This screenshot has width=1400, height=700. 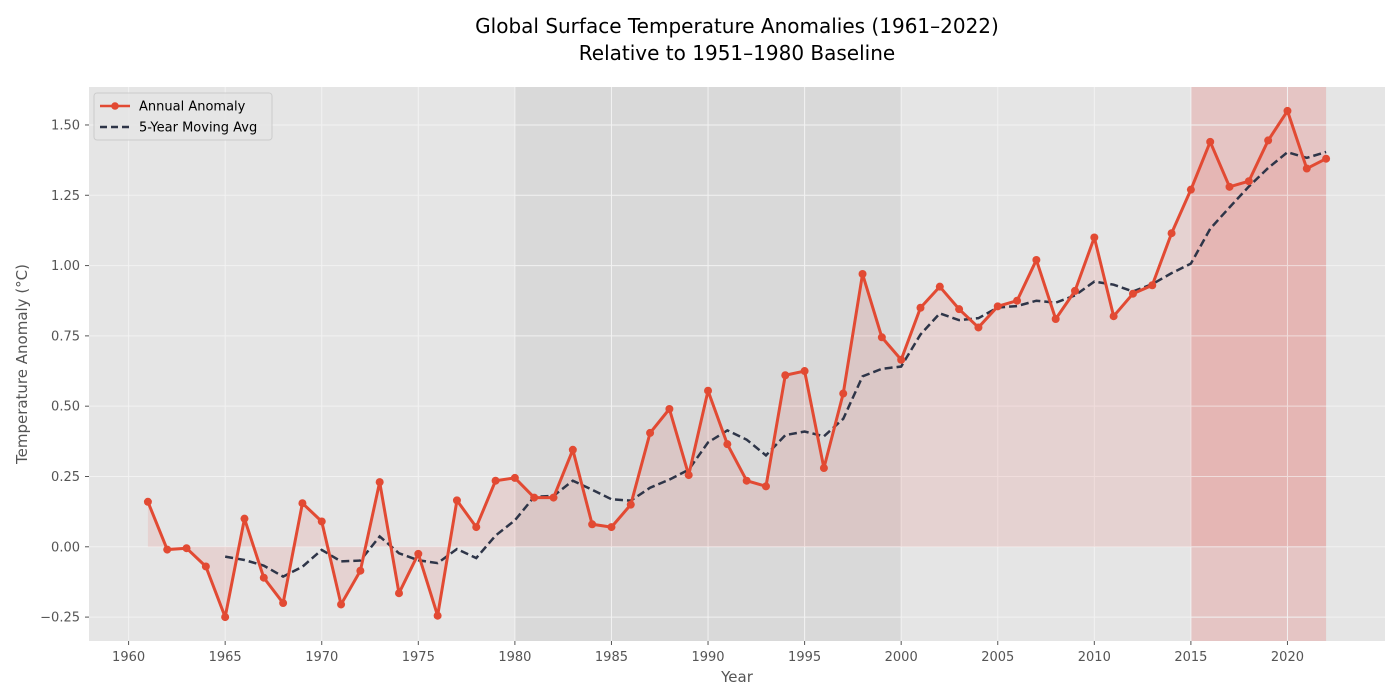 I want to click on annual-point-2003, so click(x=959, y=309).